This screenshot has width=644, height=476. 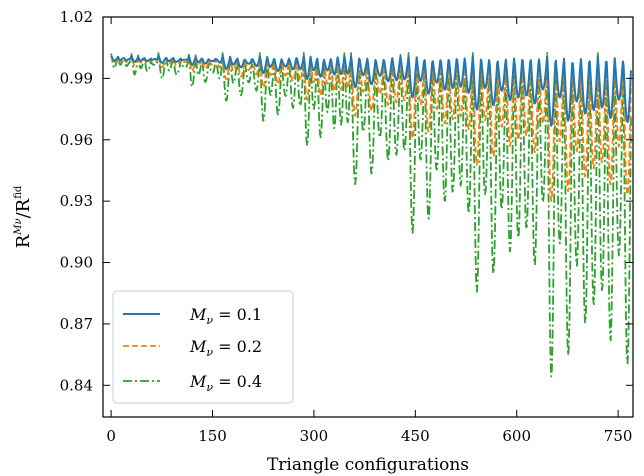 I want to click on y-label-main2: R, so click(x=23, y=205).